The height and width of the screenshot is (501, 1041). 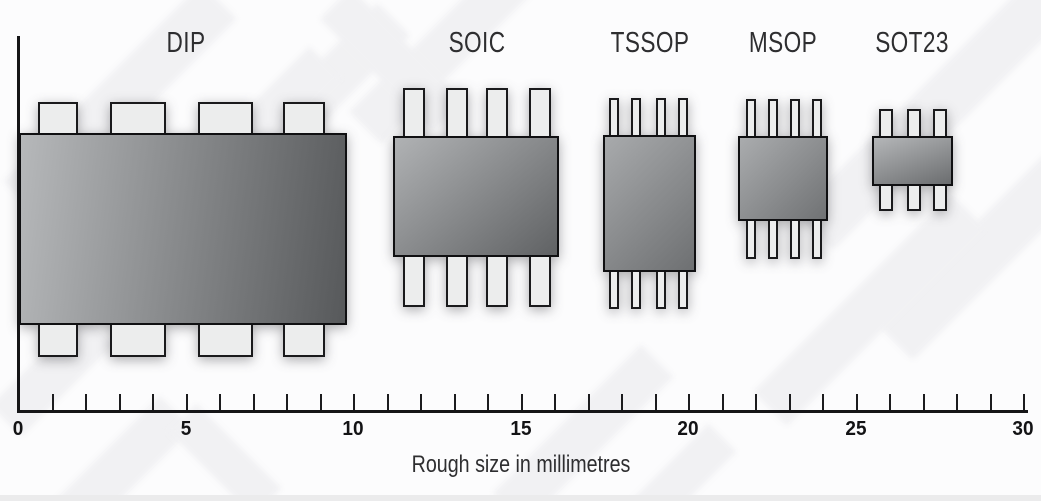 What do you see at coordinates (783, 43) in the screenshot?
I see `msop-label: MSOP` at bounding box center [783, 43].